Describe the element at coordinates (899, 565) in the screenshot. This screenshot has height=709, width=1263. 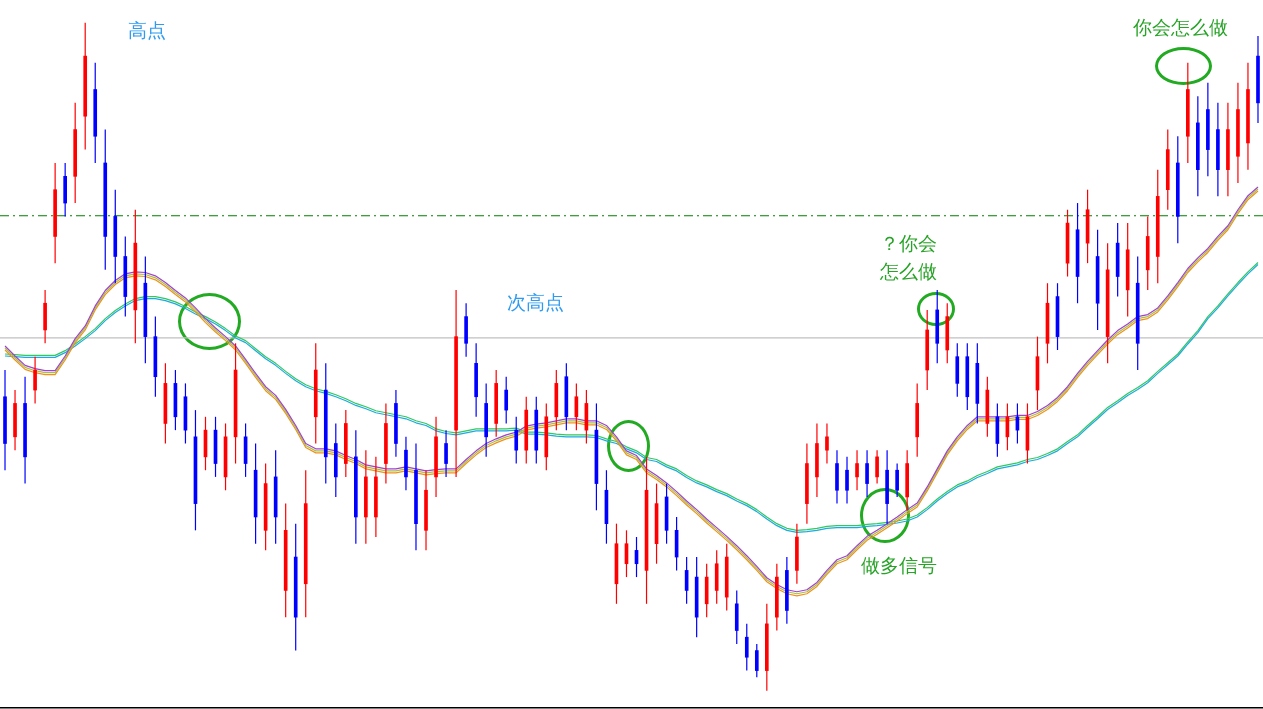
I see `annotation: 做多信号` at that location.